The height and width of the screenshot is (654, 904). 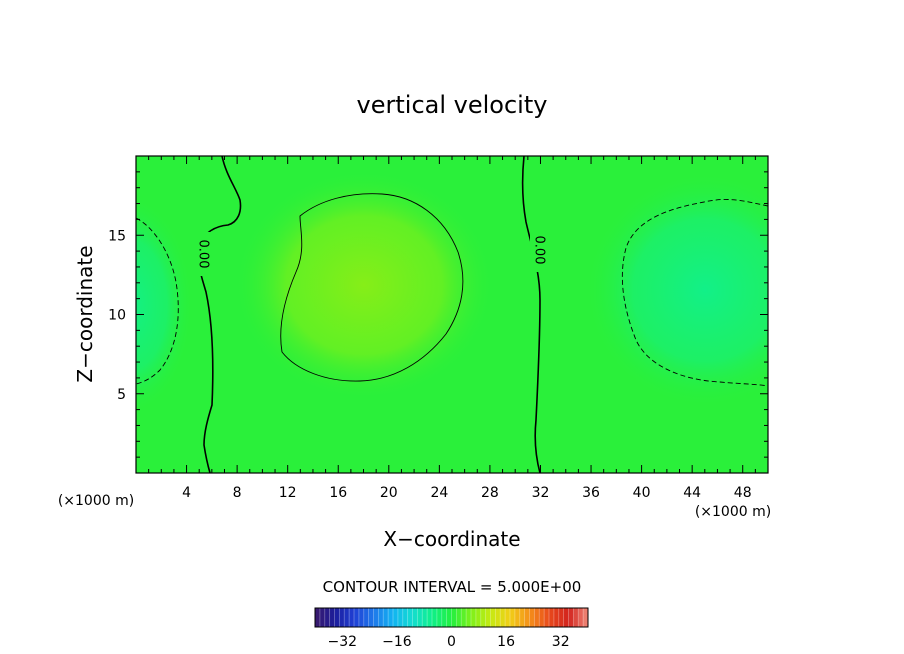 What do you see at coordinates (506, 642) in the screenshot?
I see `colorbar-tick-label: 16` at bounding box center [506, 642].